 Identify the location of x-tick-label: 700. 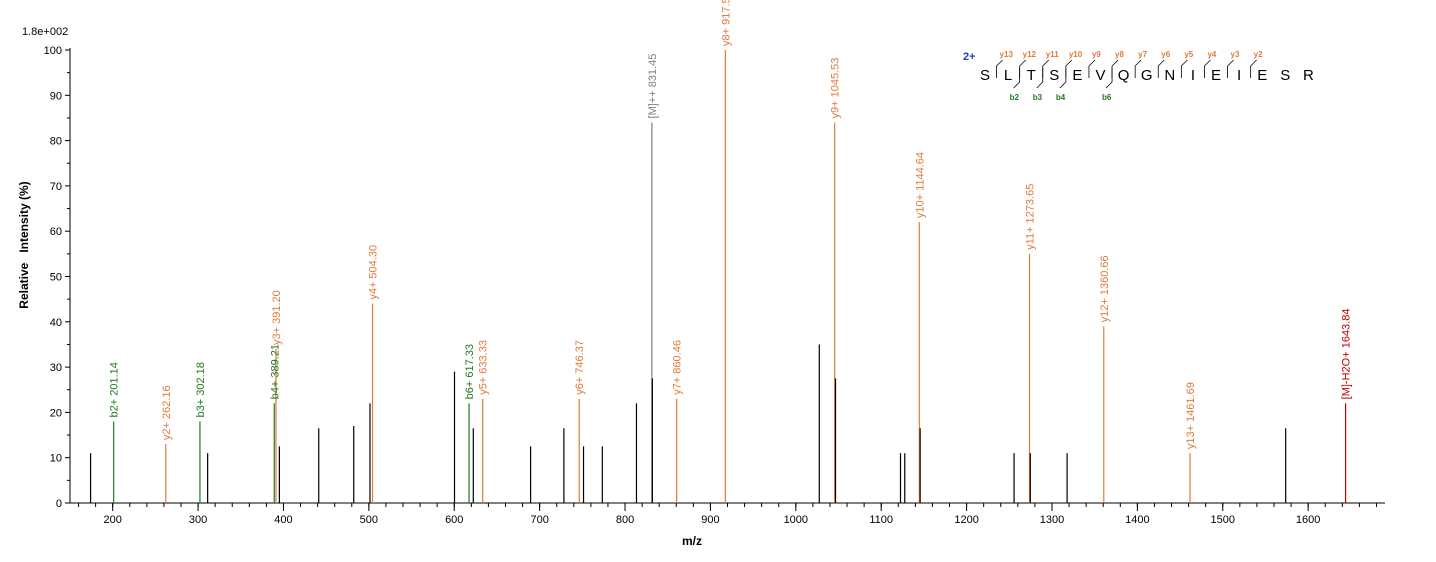
(539, 520).